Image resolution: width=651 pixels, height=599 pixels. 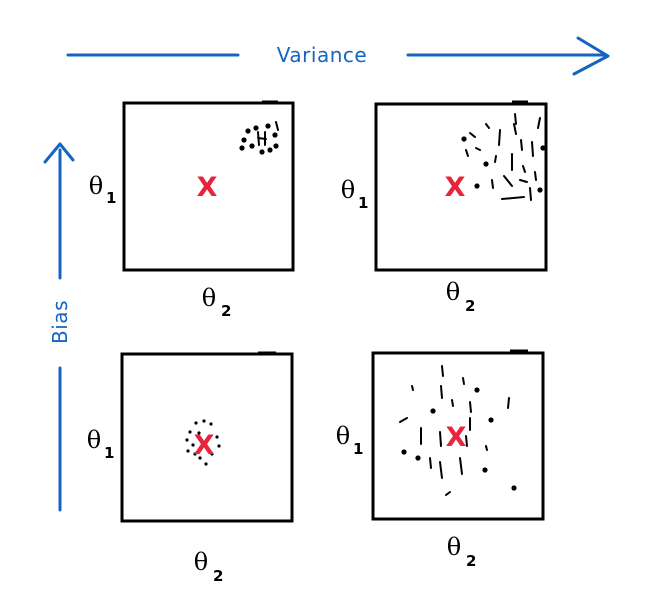 I want to click on variance-axis: Variance, so click(x=338, y=56).